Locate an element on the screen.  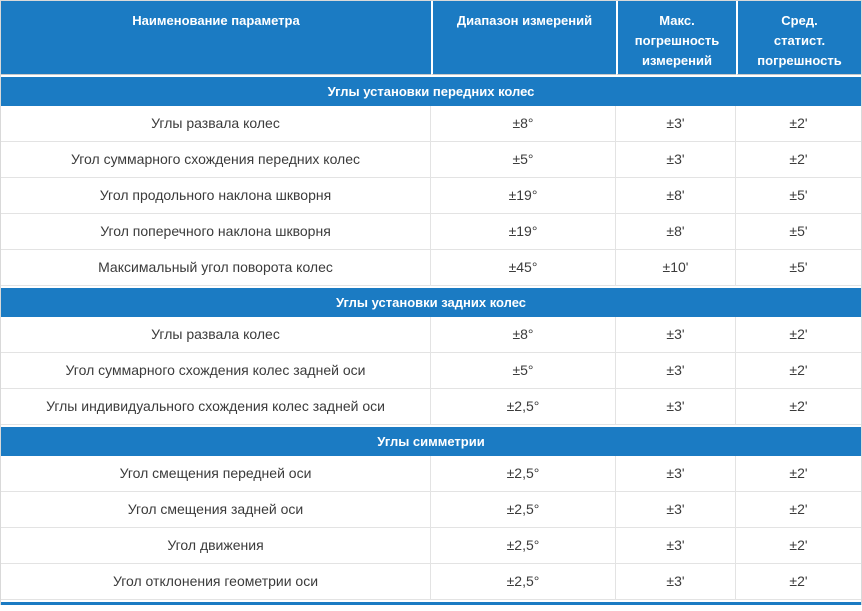
section-title: Углы установки задних колес is located at coordinates (431, 301).